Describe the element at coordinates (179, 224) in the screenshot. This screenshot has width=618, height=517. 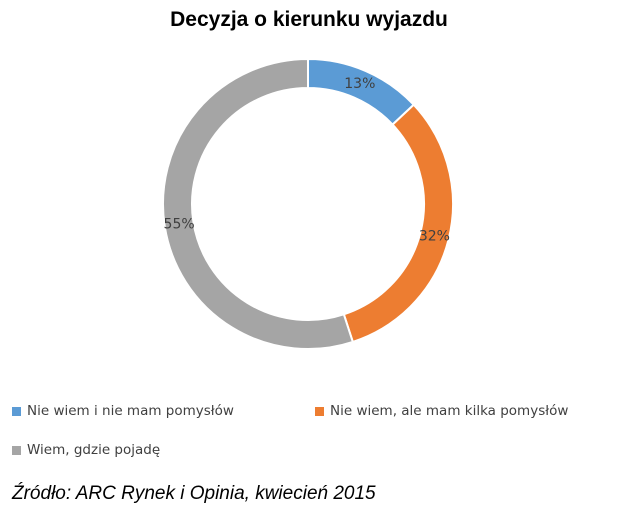
I see `slice-value-label: 55%` at that location.